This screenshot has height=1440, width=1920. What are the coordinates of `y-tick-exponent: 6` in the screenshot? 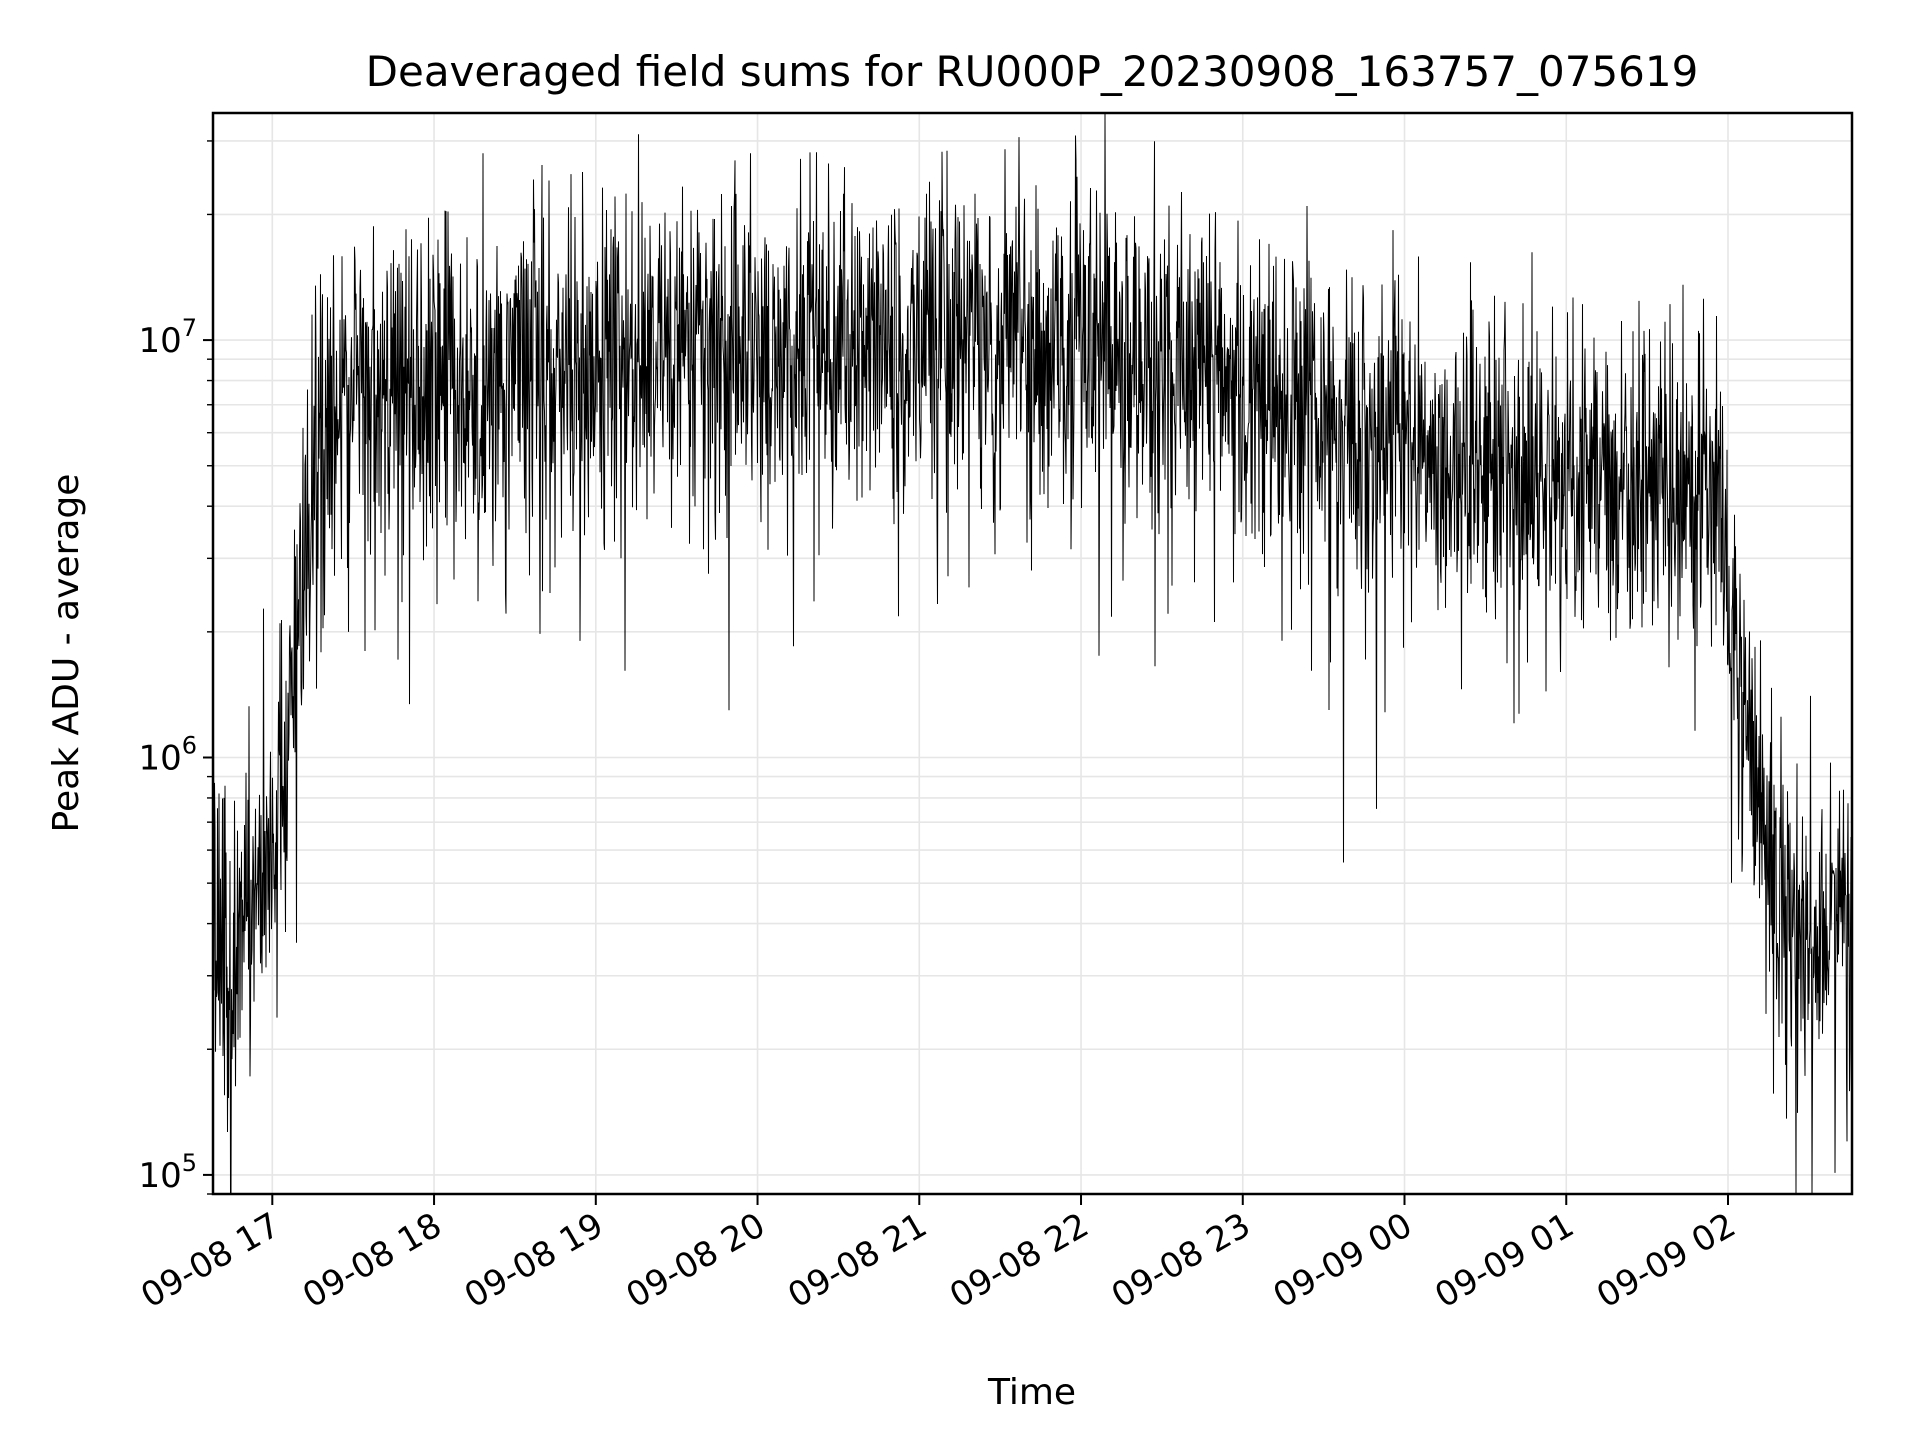 It's located at (189, 745).